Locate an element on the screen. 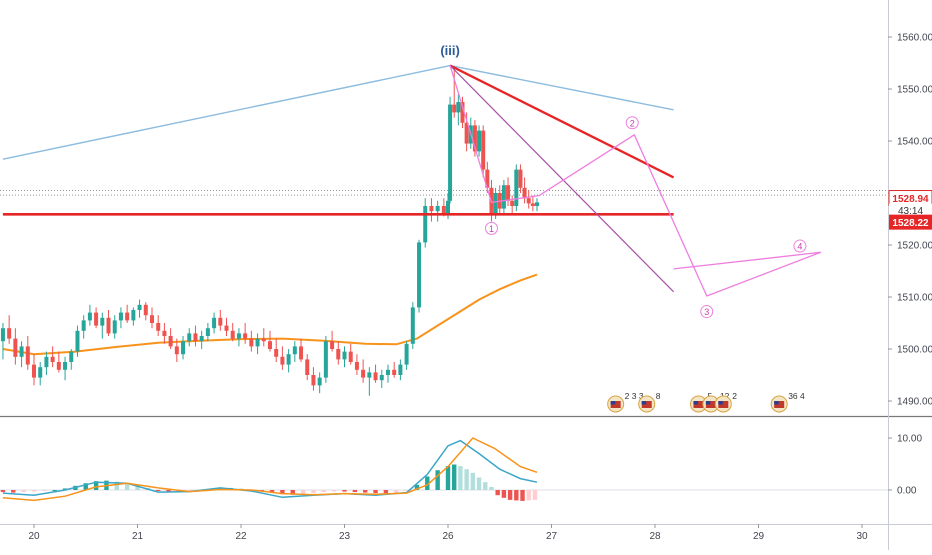  trendline-purple is located at coordinates (562, 179).